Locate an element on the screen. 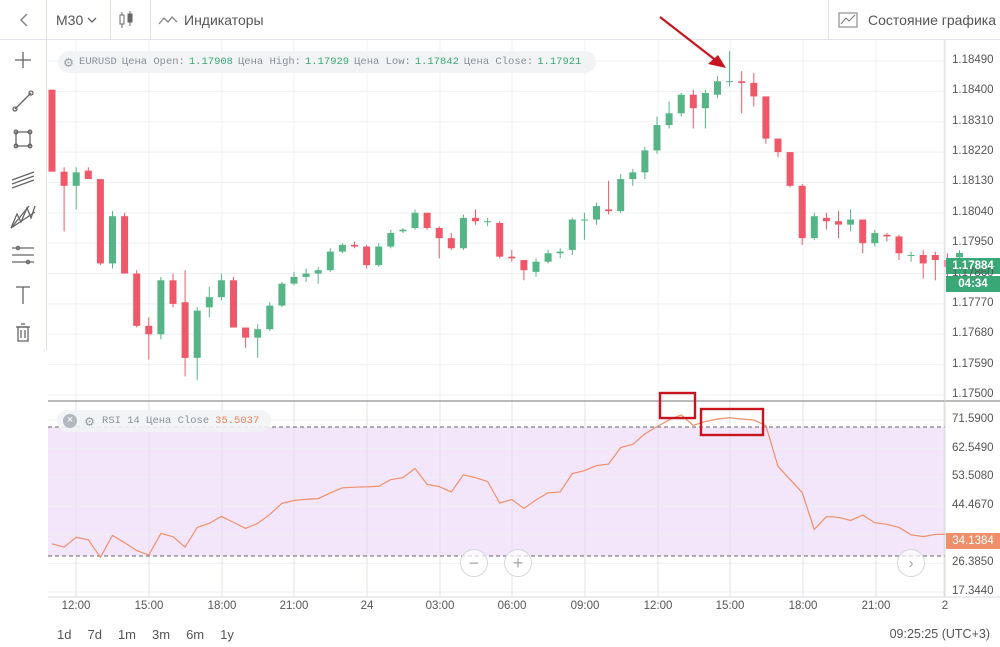  range-7d: 7d is located at coordinates (94, 634).